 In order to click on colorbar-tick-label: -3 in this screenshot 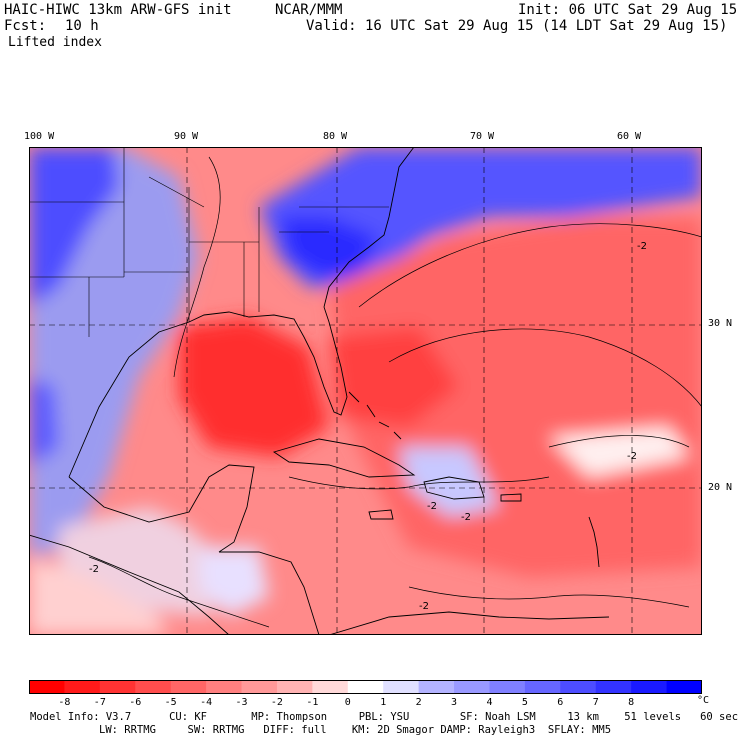, I will do `click(241, 702)`.